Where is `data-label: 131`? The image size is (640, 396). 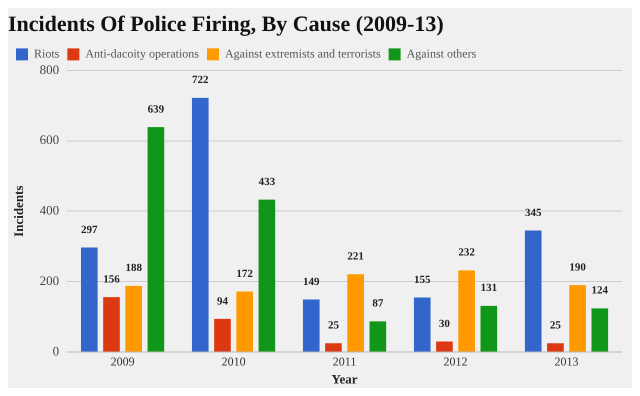 data-label: 131 is located at coordinates (489, 288).